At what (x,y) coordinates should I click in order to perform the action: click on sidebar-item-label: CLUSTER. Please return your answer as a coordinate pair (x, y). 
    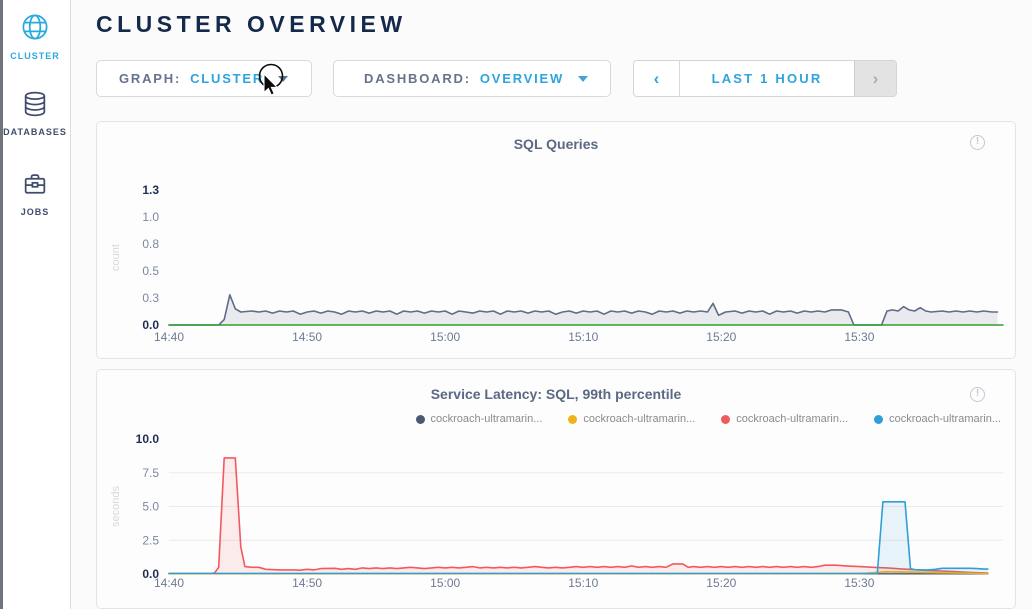
    Looking at the image, I should click on (35, 56).